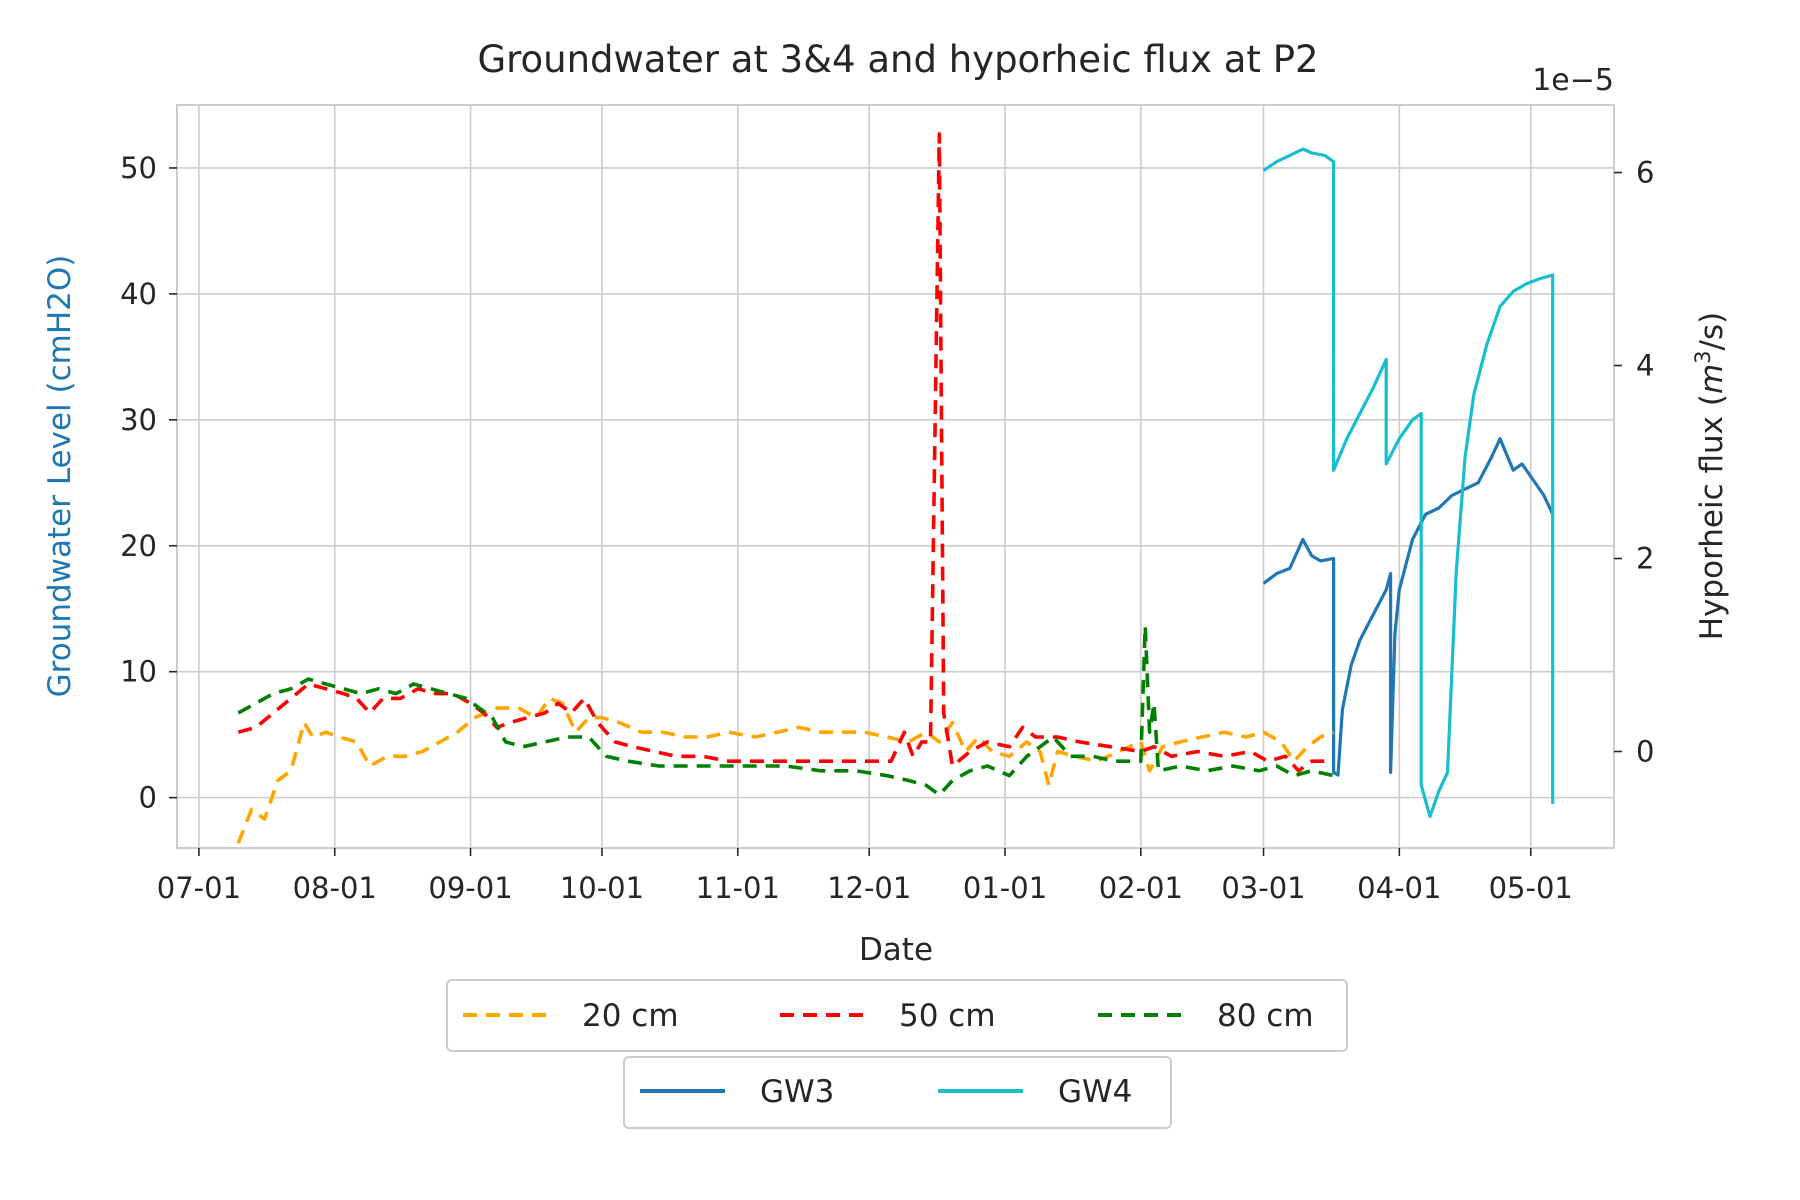 The height and width of the screenshot is (1200, 1800). I want to click on y-left-tick-label-3: 30, so click(138, 420).